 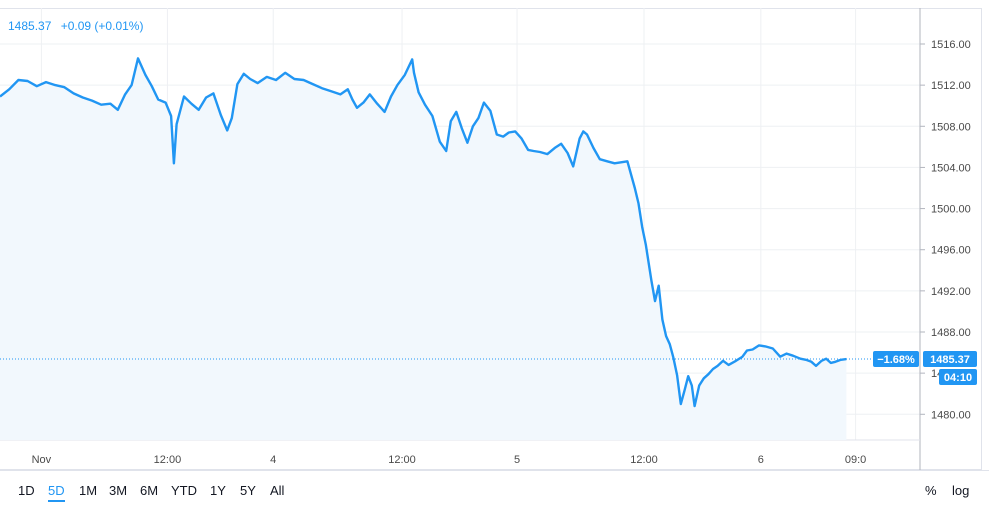 I want to click on y-tick-label: 1496.00, so click(x=951, y=251).